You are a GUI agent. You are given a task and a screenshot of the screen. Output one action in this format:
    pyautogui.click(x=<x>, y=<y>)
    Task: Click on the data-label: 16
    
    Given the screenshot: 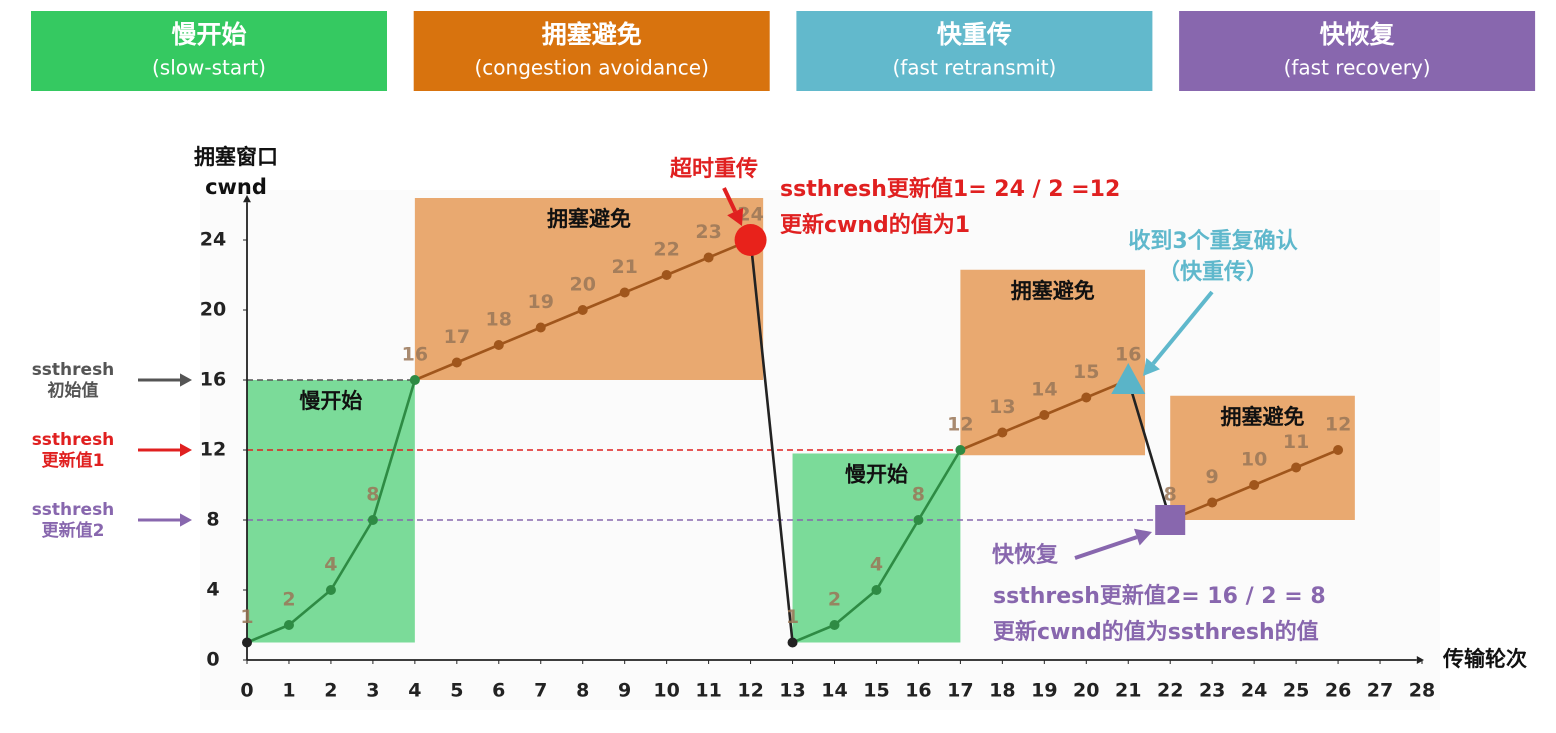 What is the action you would take?
    pyautogui.click(x=1128, y=355)
    